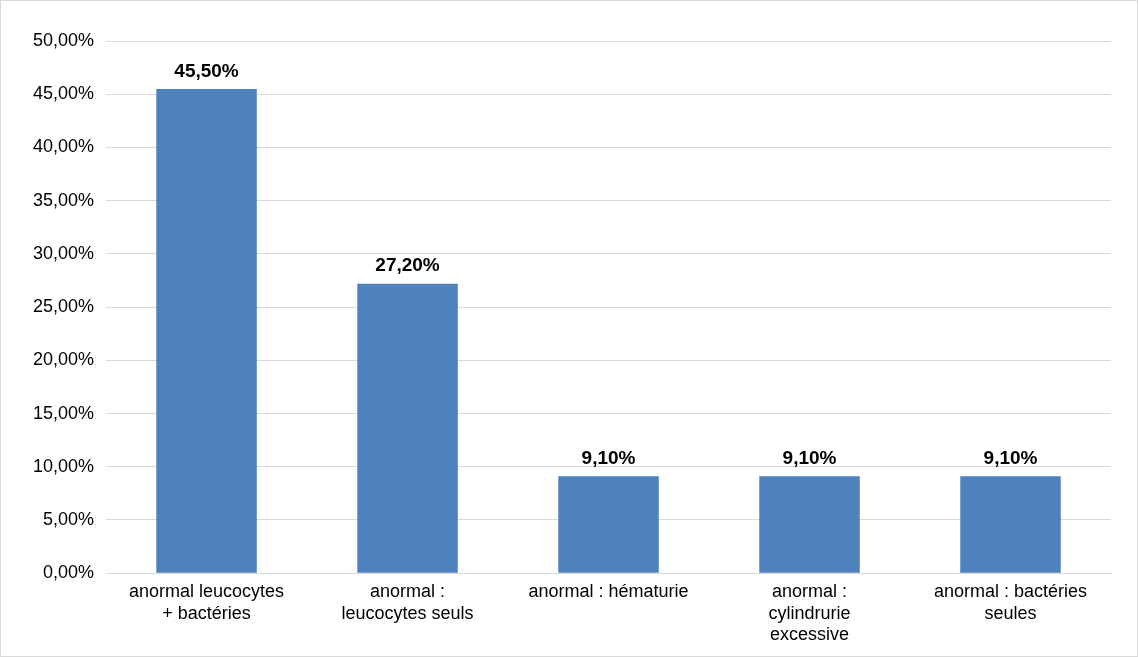 Image resolution: width=1138 pixels, height=657 pixels. What do you see at coordinates (63, 146) in the screenshot?
I see `y-tick-label: 40,00%` at bounding box center [63, 146].